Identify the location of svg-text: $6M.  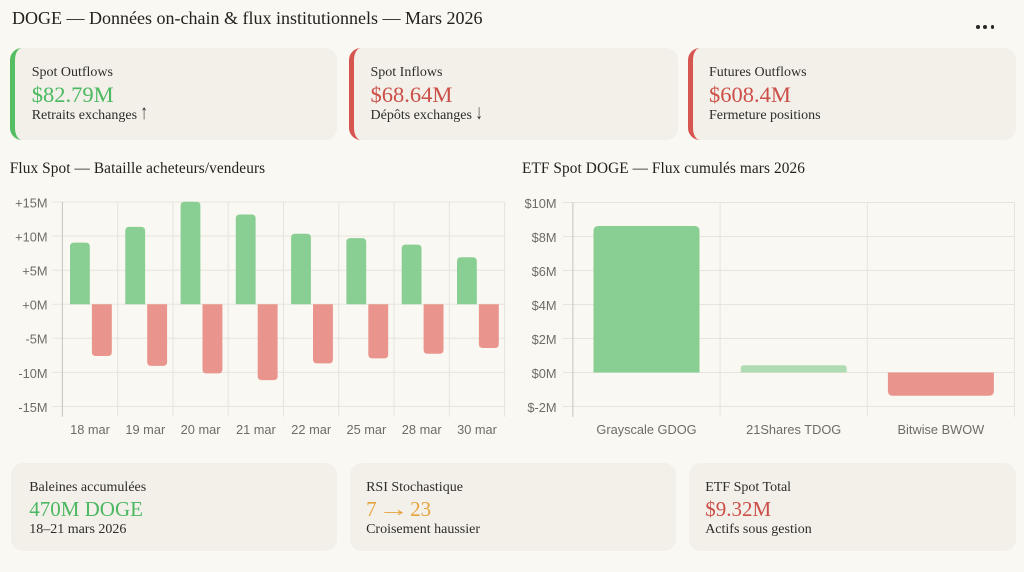
(544, 271).